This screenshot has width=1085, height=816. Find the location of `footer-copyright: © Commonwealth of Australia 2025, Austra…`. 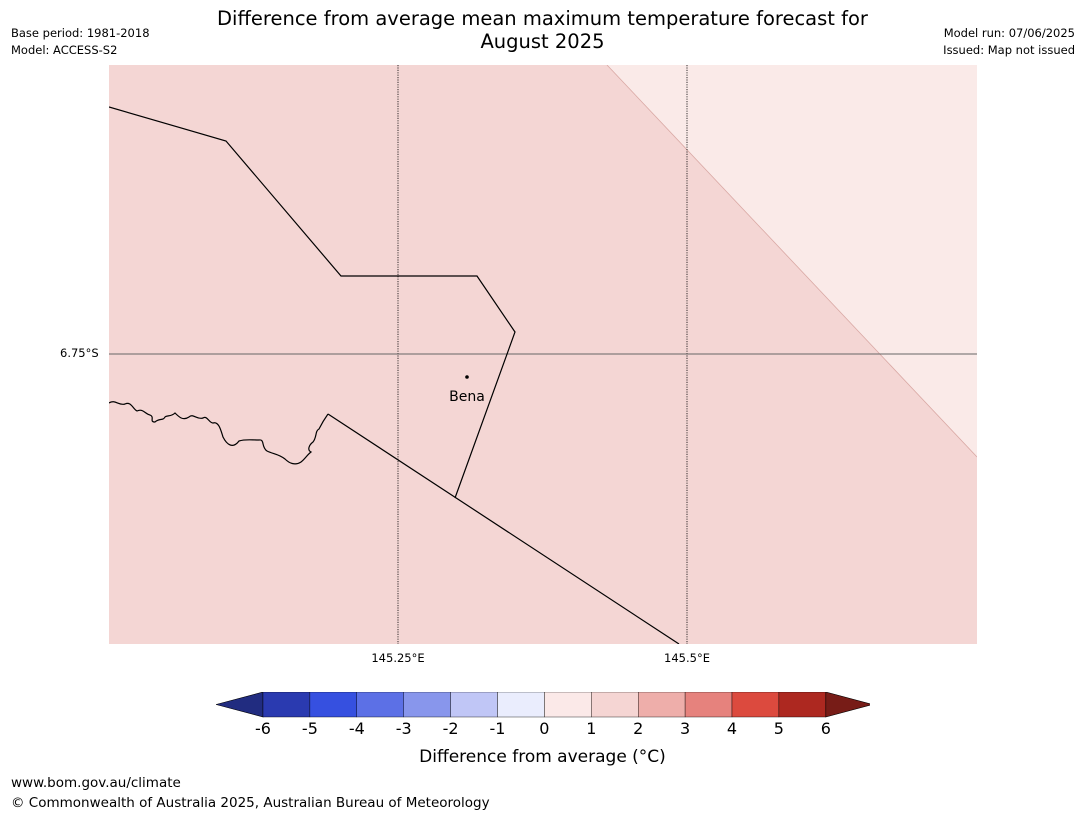

footer-copyright: © Commonwealth of Australia 2025, Austra… is located at coordinates (250, 803).